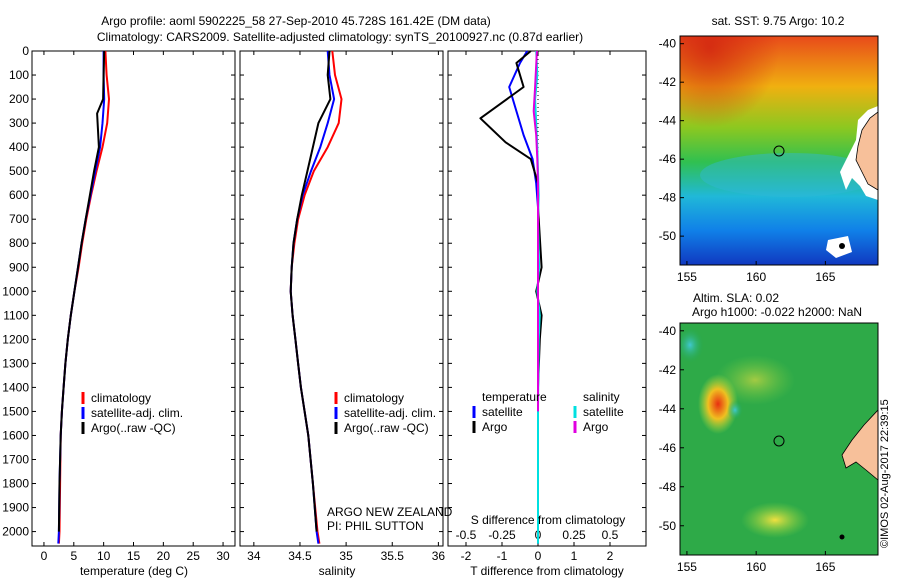 This screenshot has width=900, height=580. Describe the element at coordinates (547, 571) in the screenshot. I see `difference-xlabel: T difference from climatology` at that location.